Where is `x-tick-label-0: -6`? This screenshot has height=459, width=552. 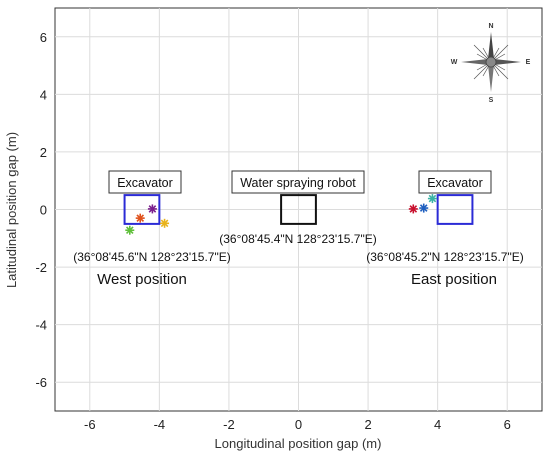
x-tick-label-0: -6 is located at coordinates (90, 424).